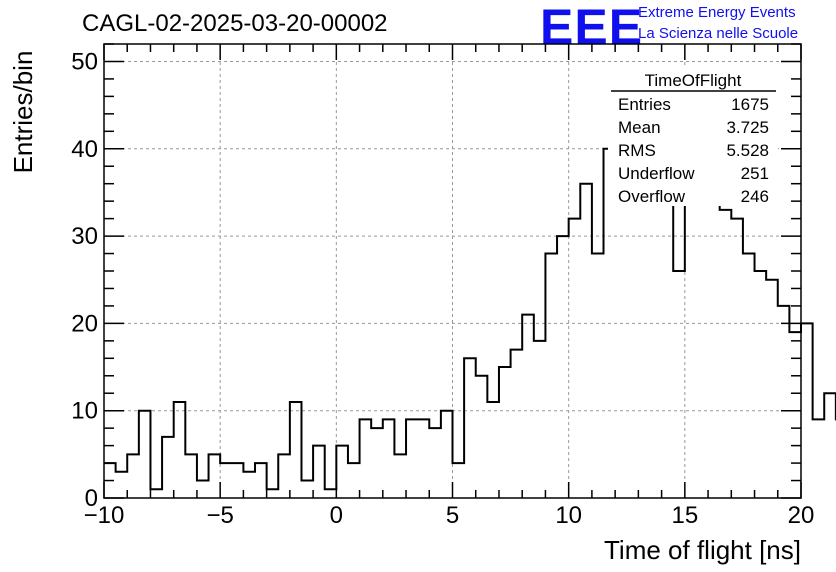 This screenshot has width=836, height=572. What do you see at coordinates (644, 104) in the screenshot?
I see `stats-row-label: Entries` at bounding box center [644, 104].